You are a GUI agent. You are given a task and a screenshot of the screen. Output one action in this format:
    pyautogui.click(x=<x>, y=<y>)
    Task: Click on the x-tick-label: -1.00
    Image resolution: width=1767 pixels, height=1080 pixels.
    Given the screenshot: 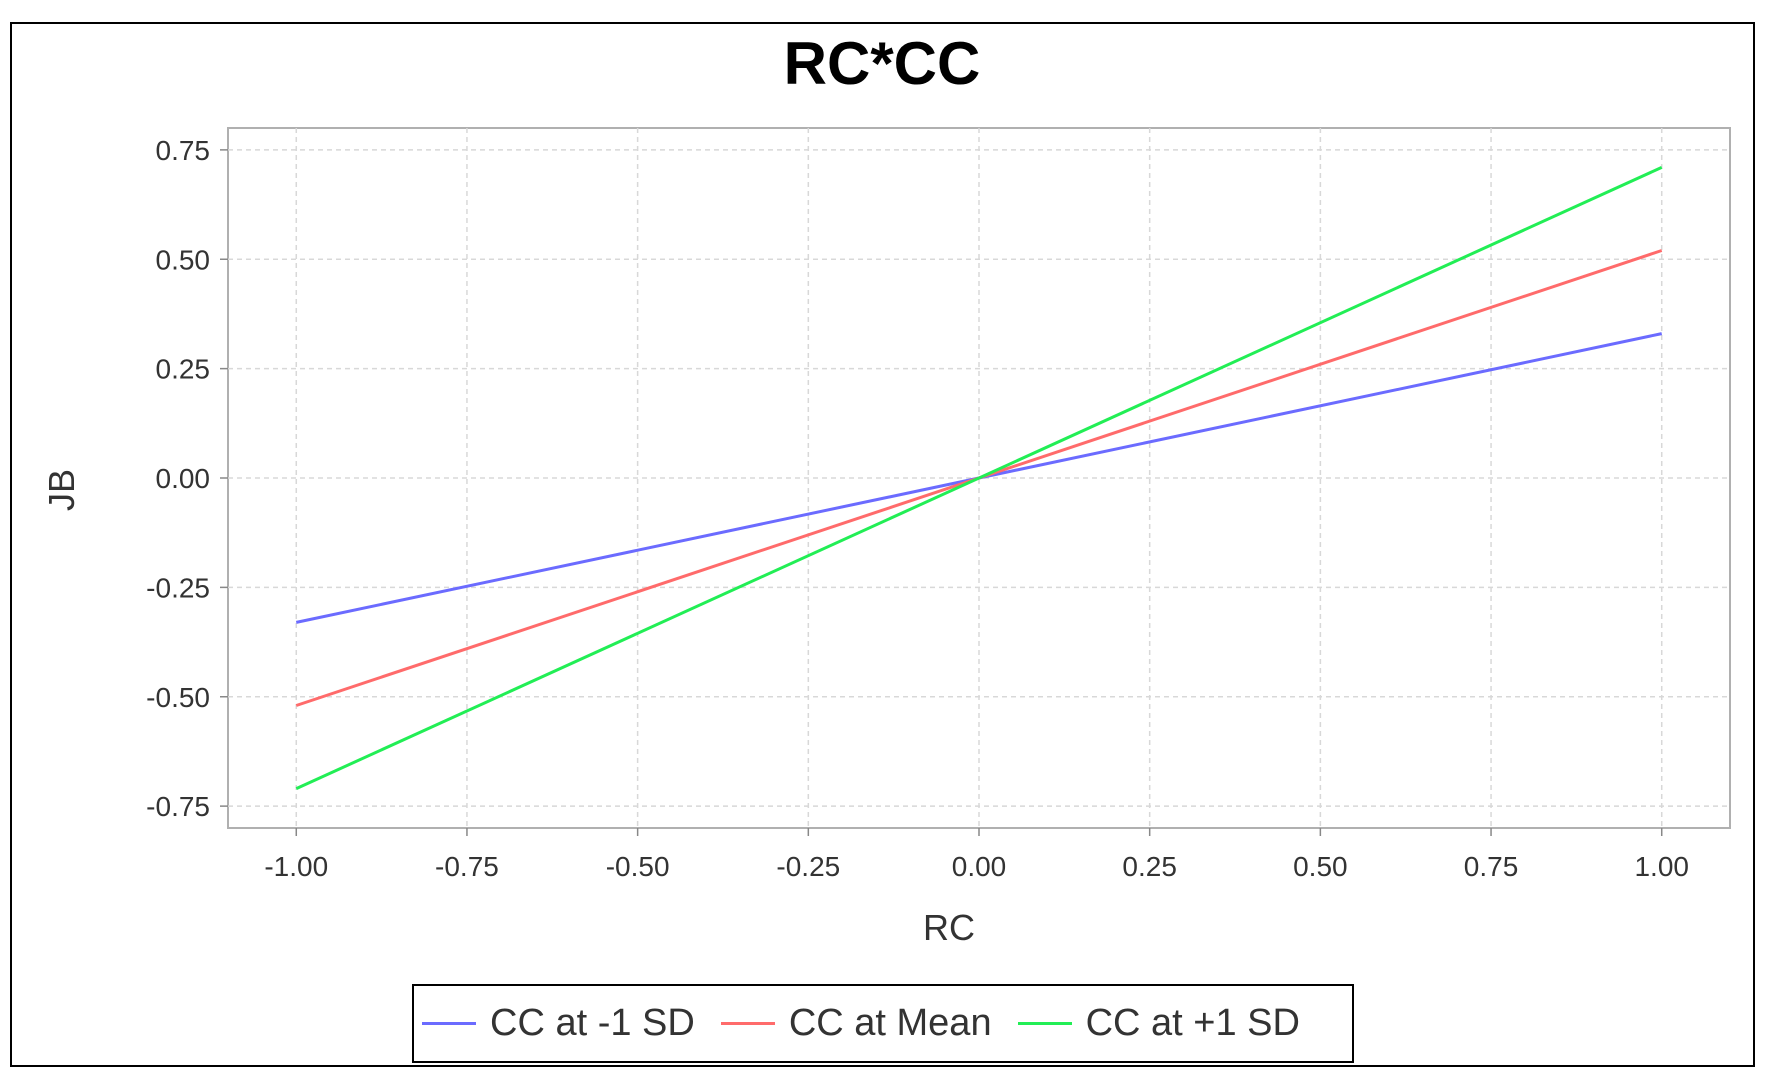 What is the action you would take?
    pyautogui.click(x=296, y=866)
    